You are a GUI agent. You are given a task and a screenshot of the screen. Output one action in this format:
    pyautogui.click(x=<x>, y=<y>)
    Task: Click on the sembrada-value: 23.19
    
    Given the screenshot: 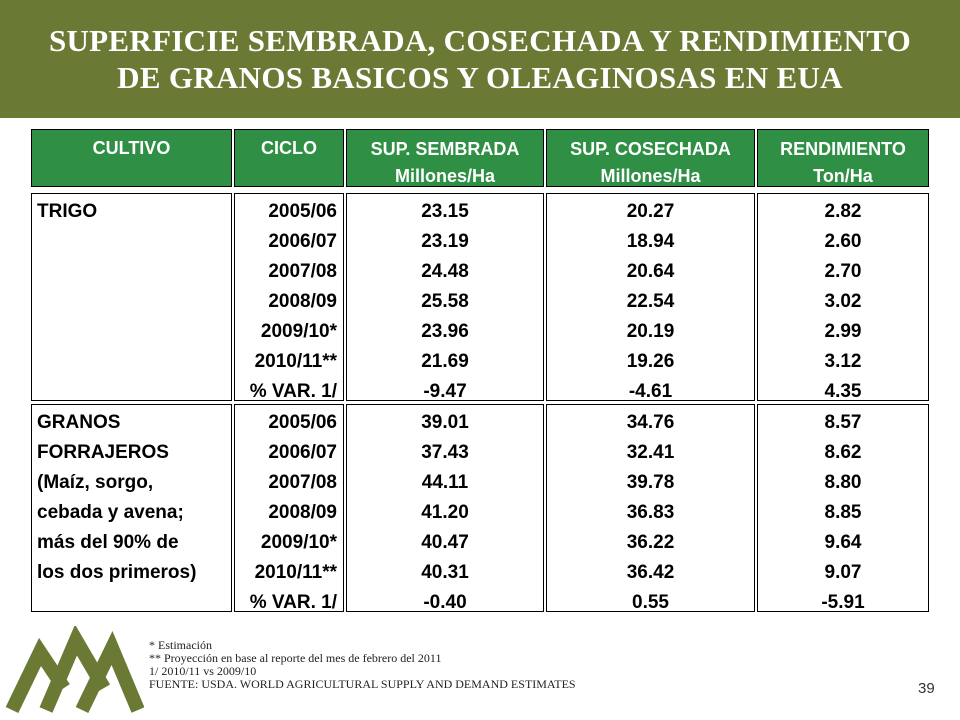 What is the action you would take?
    pyautogui.click(x=445, y=241)
    